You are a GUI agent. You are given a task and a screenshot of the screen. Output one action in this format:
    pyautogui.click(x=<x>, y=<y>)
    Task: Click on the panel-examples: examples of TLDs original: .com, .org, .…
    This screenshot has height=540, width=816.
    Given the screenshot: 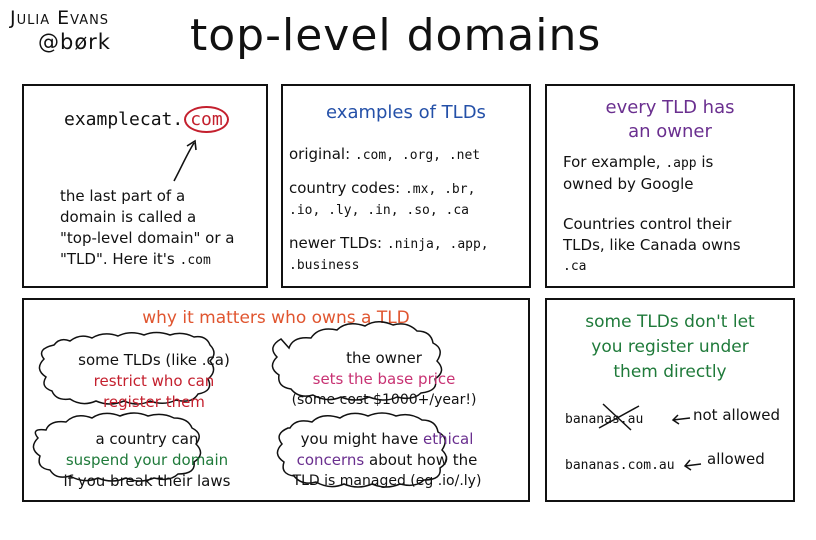 What is the action you would take?
    pyautogui.click(x=406, y=186)
    